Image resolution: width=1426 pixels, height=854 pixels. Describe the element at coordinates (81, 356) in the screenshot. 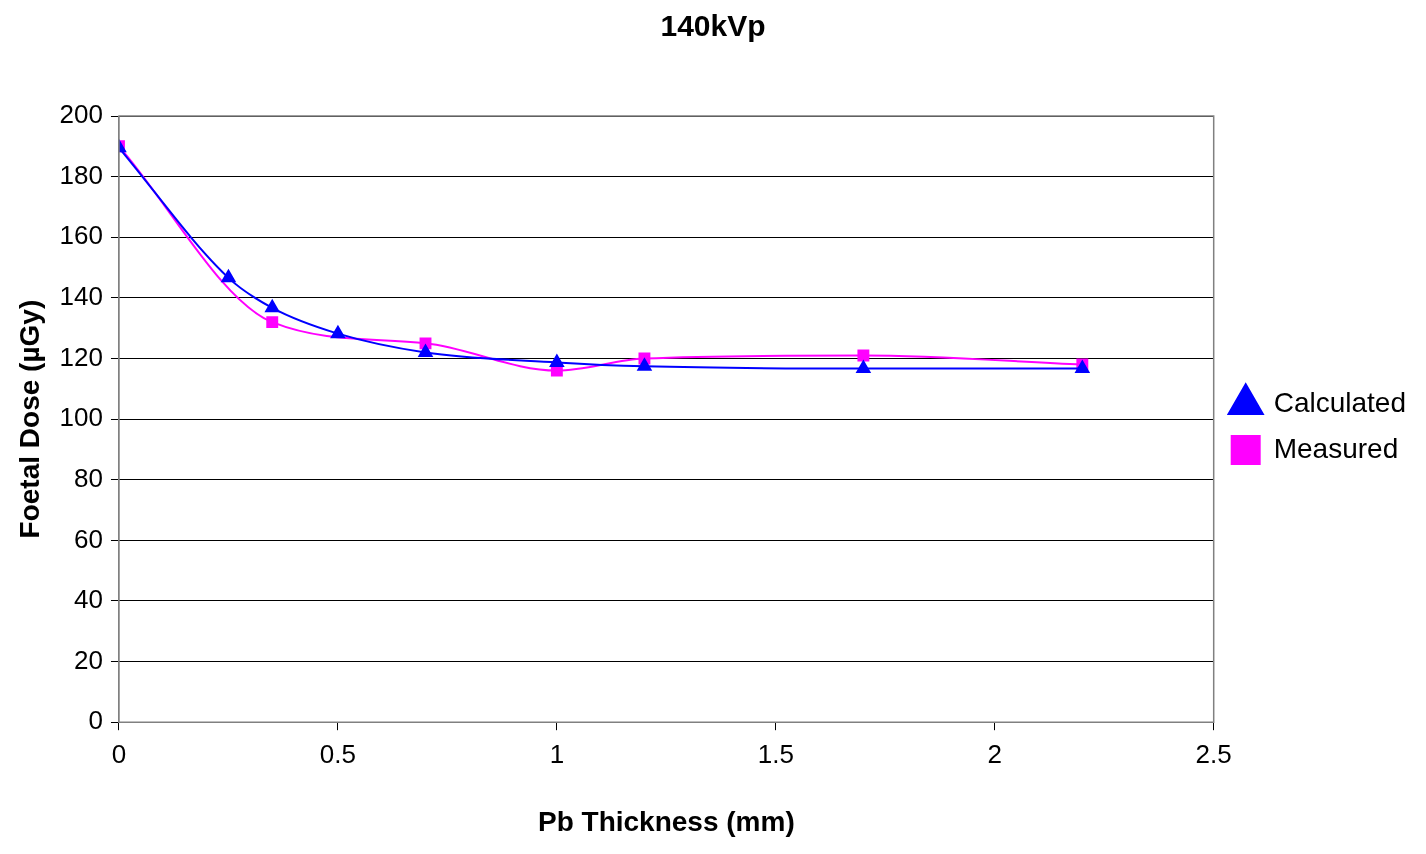

I see `y-tick-label: 120` at that location.